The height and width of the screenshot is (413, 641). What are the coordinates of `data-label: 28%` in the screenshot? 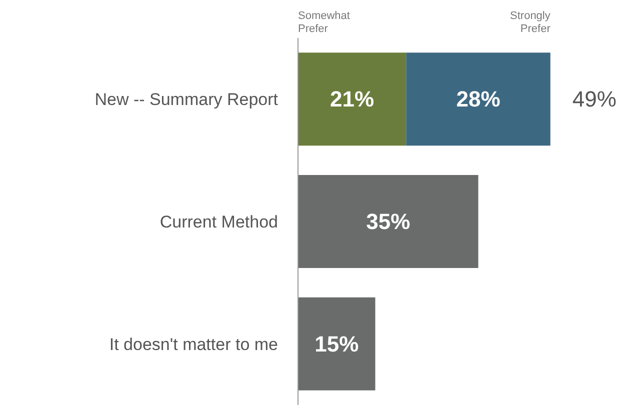 It's located at (478, 99).